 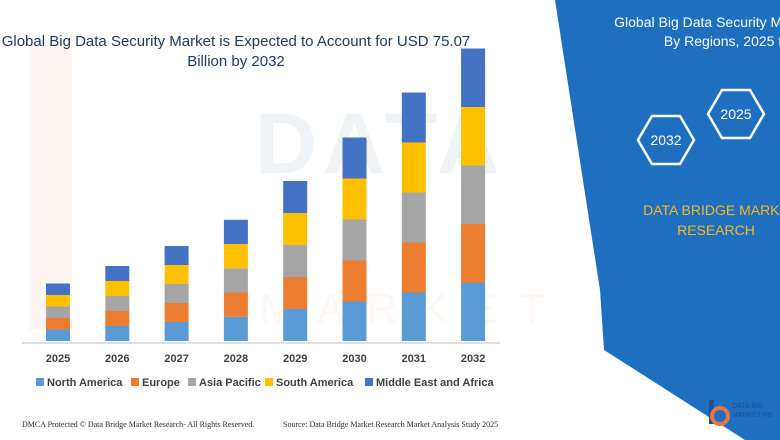 I want to click on bar-2027-asia-pacific, so click(x=176, y=293).